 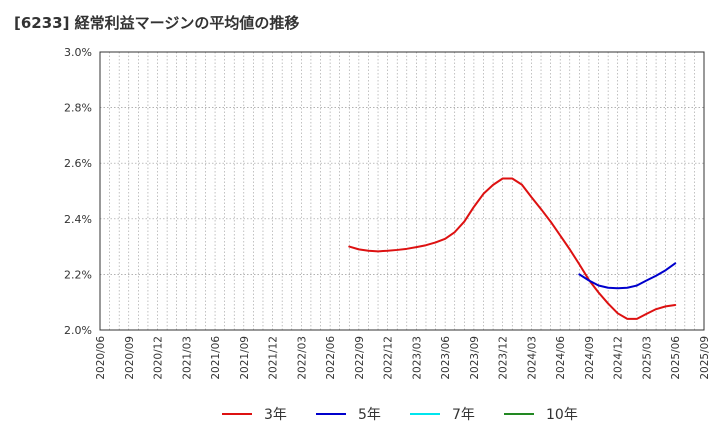 What do you see at coordinates (627, 276) in the screenshot?
I see `series-line-5年` at bounding box center [627, 276].